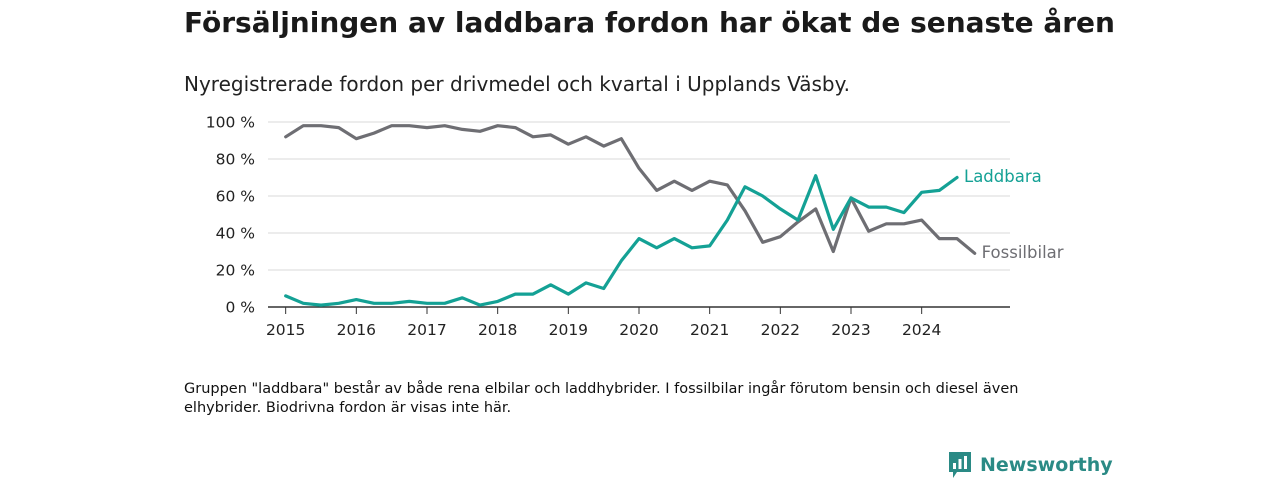 The image size is (1280, 480). Describe the element at coordinates (960, 465) in the screenshot. I see `bar-chart-speech-icon` at that location.